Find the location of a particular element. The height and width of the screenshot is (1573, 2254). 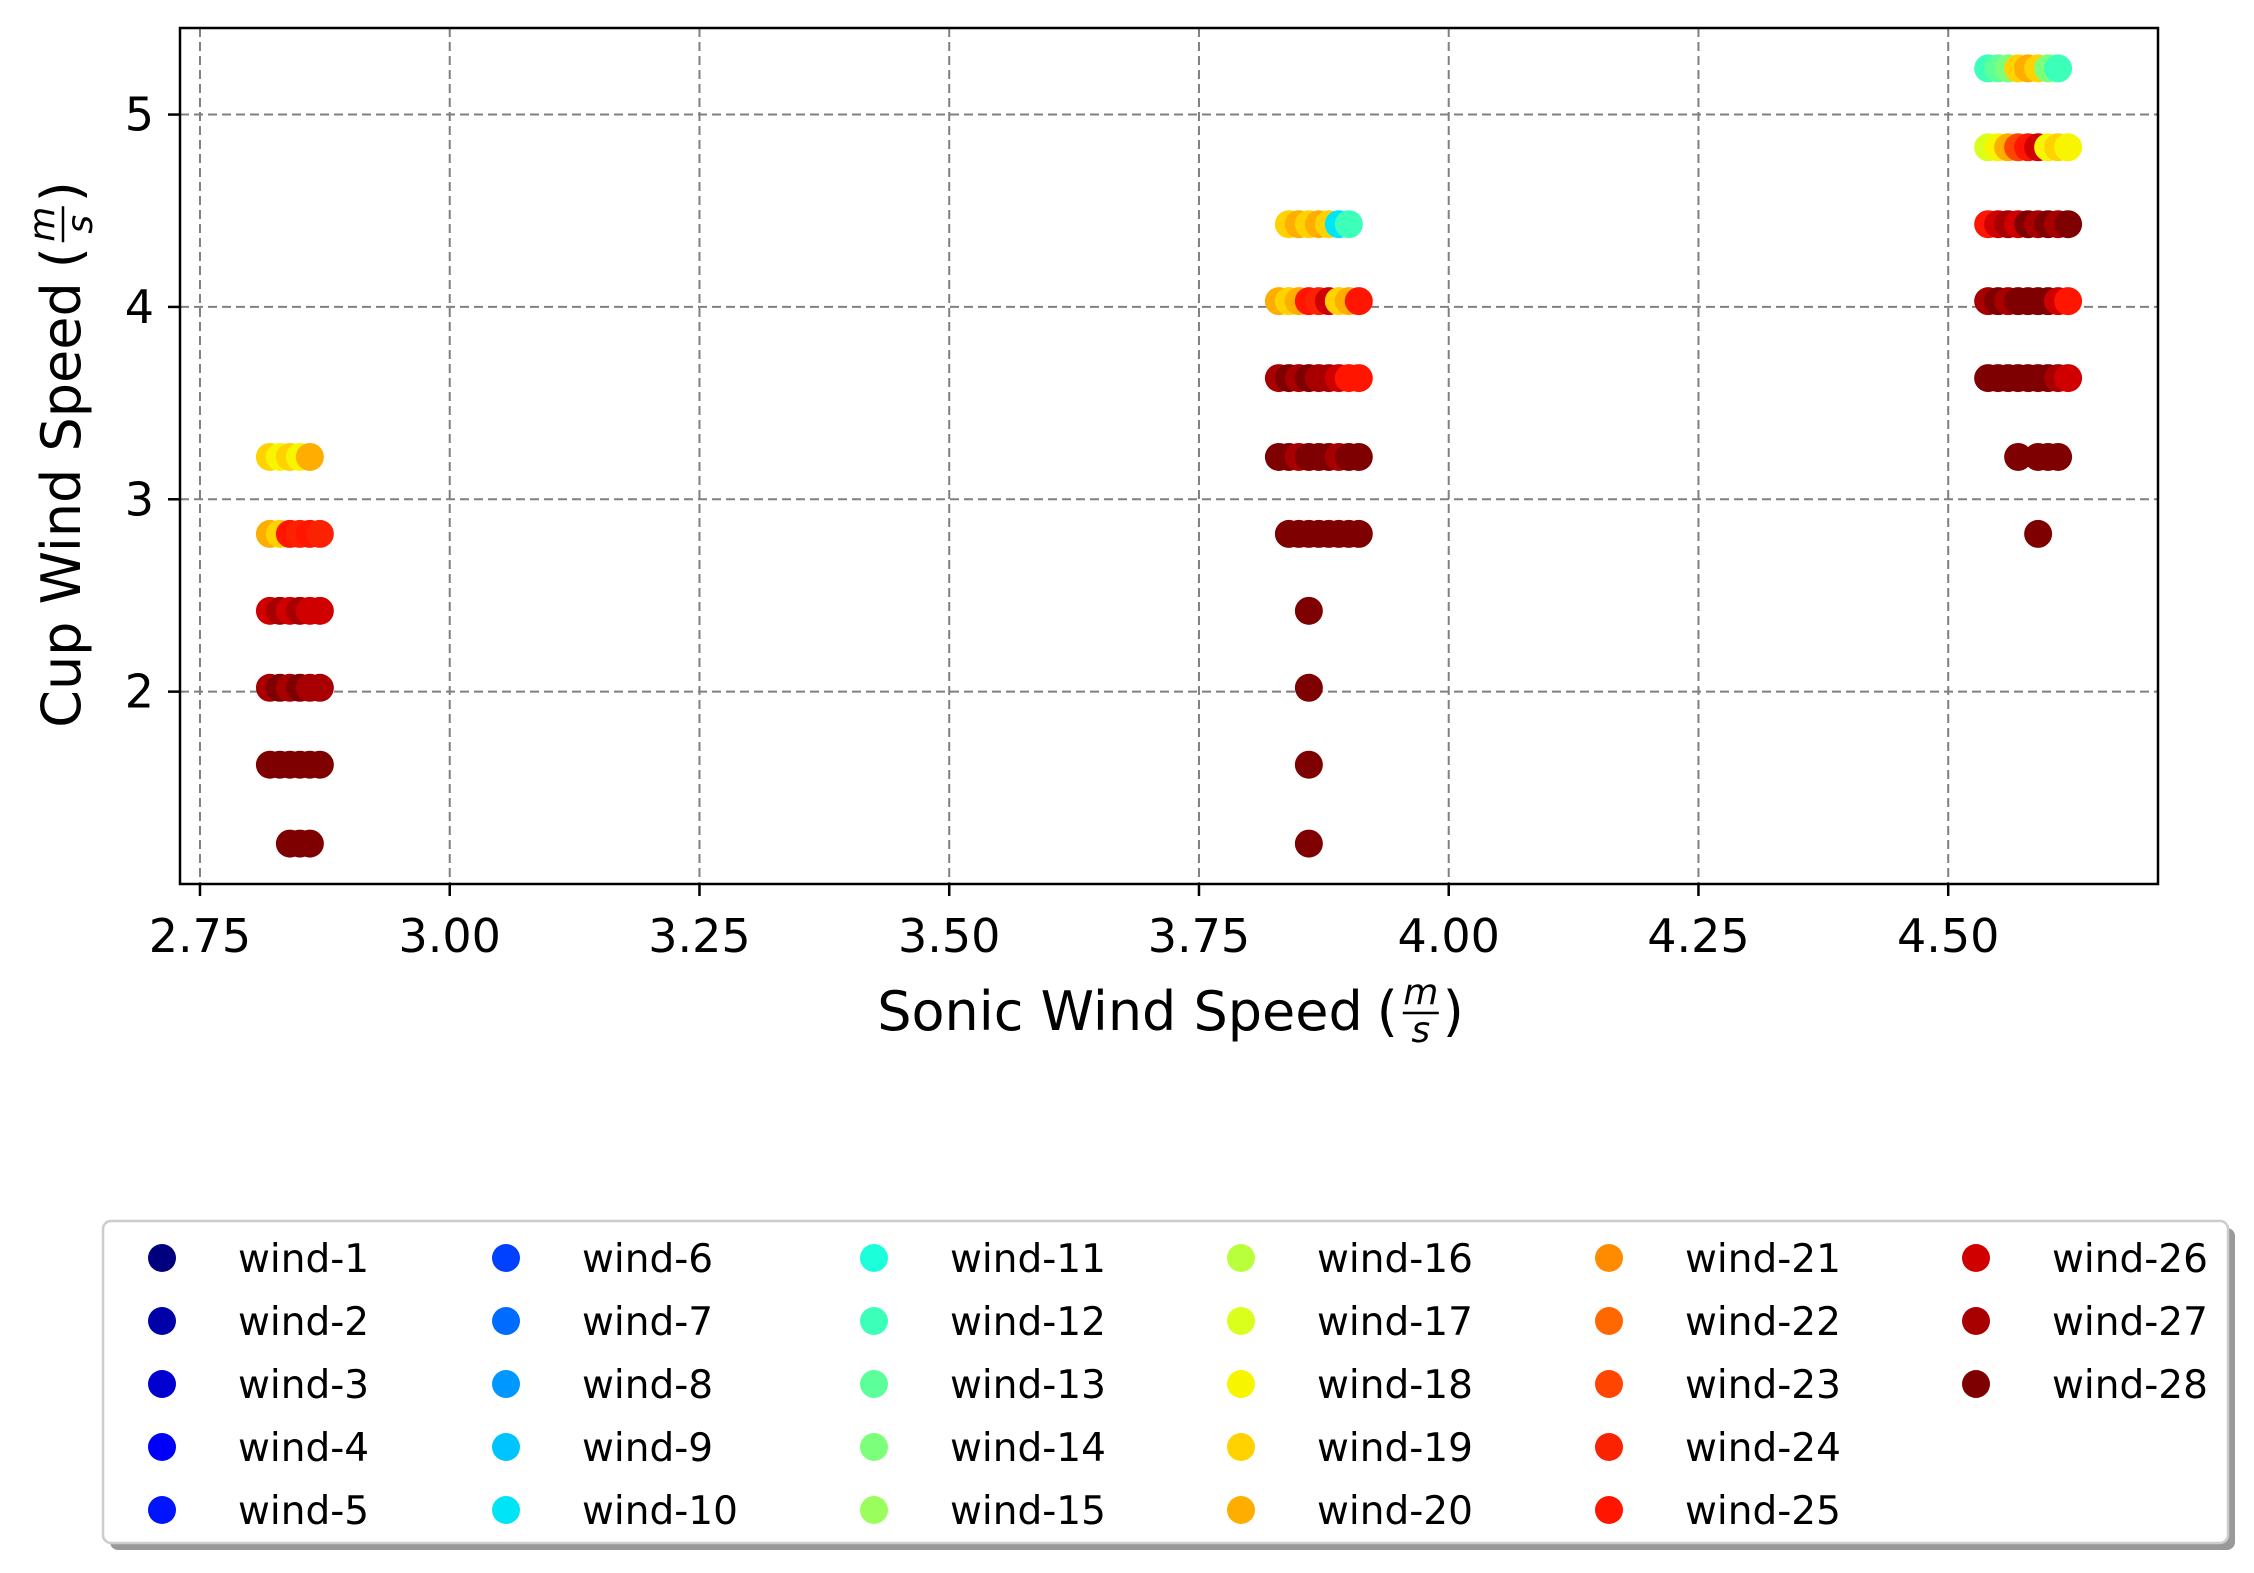

y-tick-label: 2 is located at coordinates (139, 692).